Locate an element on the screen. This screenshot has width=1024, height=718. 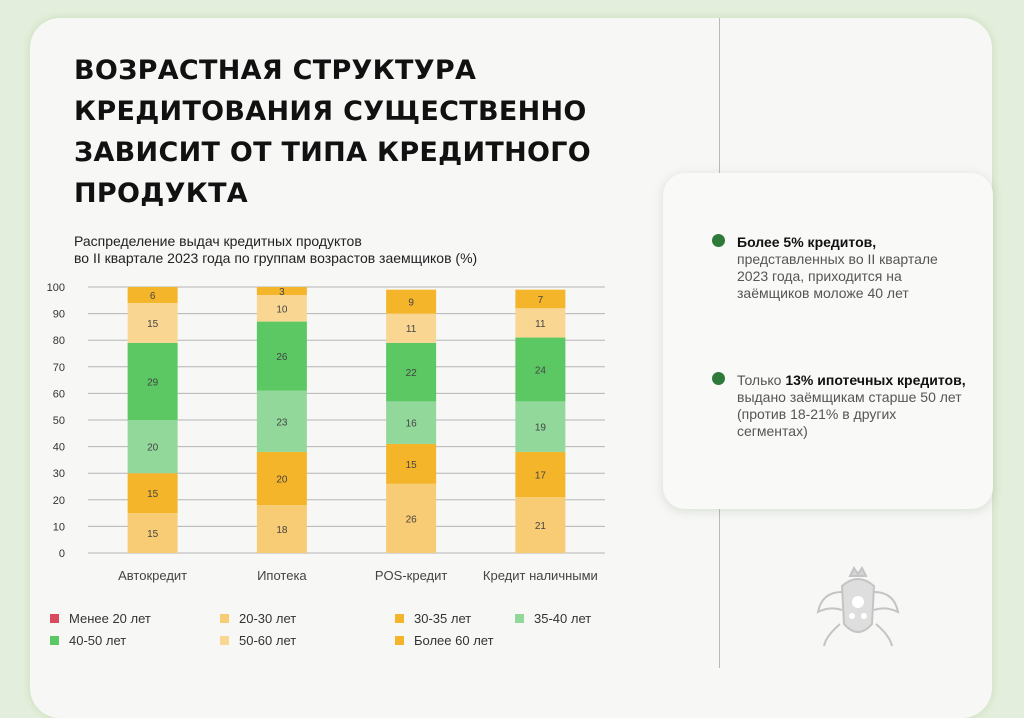
note-2-bold: 13% ипотечных кредитов, is located at coordinates (875, 380).